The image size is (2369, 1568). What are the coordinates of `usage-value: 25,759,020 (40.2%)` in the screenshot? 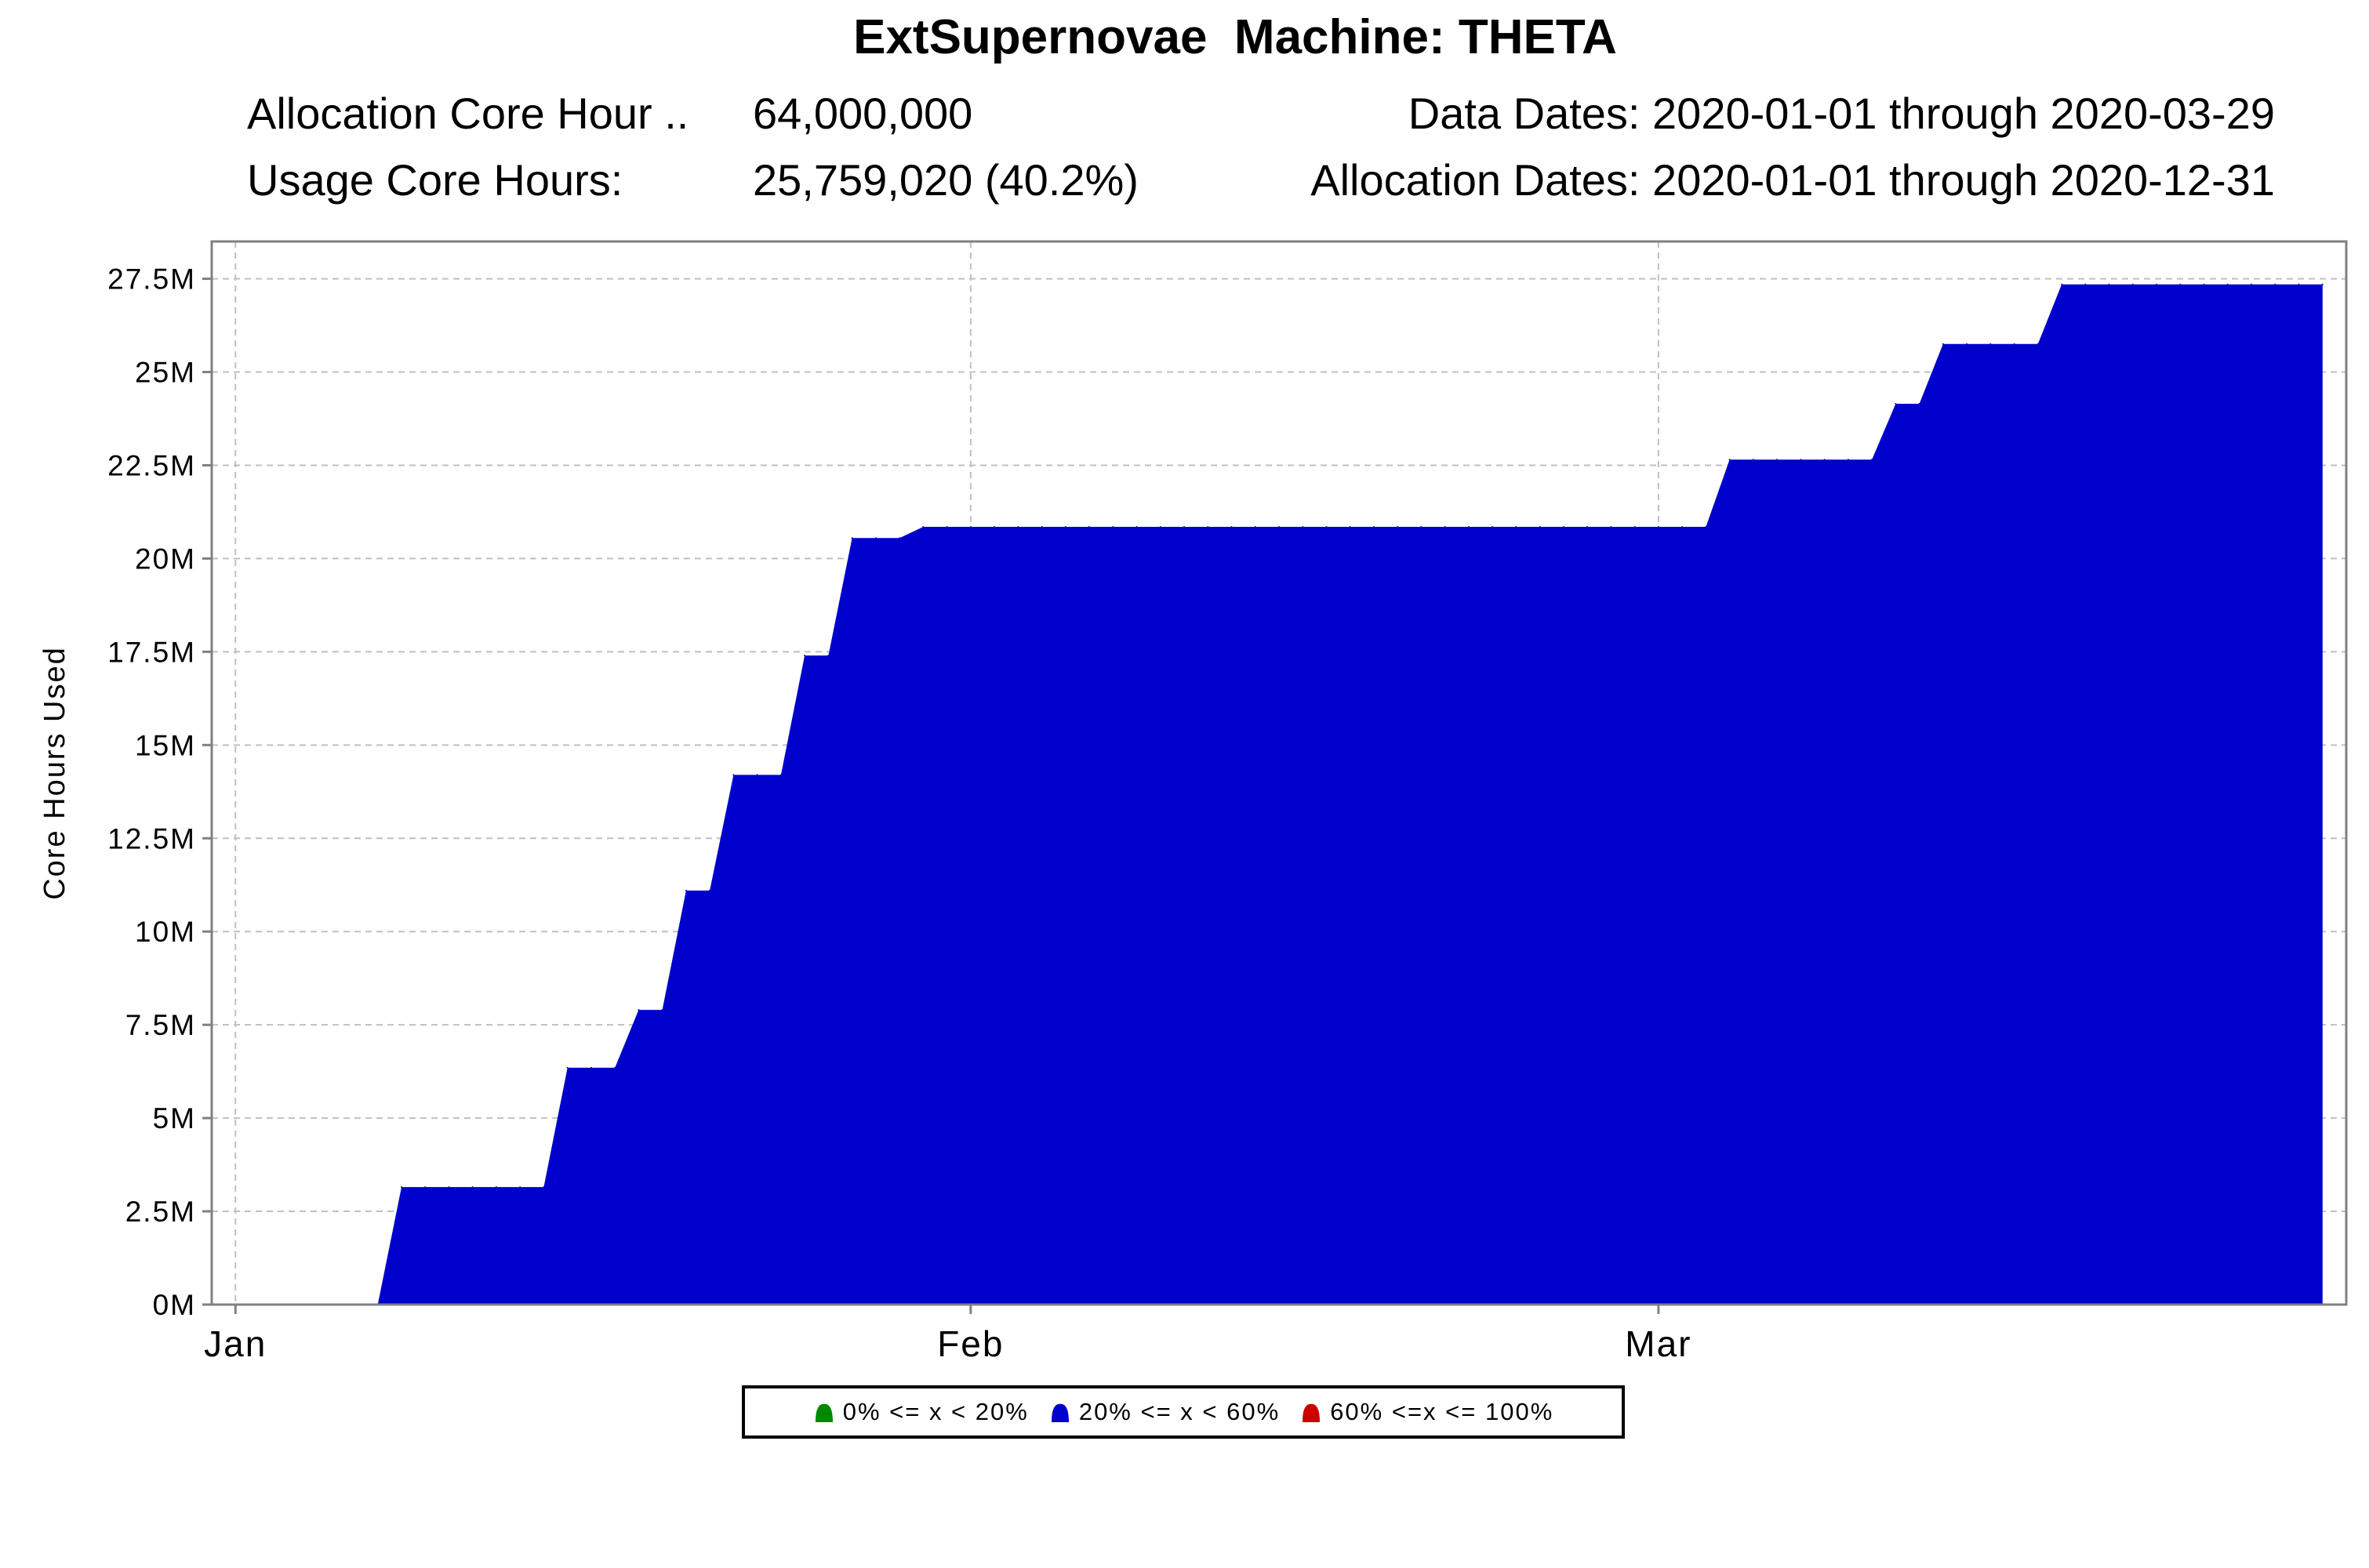 It's located at (946, 180).